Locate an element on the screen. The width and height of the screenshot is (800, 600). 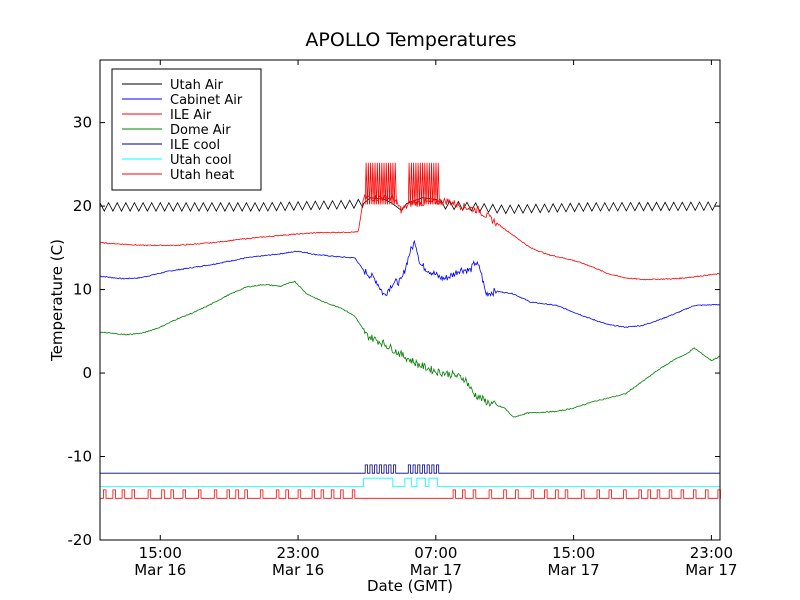
y-axis-label: Temperature (C) is located at coordinates (57, 300).